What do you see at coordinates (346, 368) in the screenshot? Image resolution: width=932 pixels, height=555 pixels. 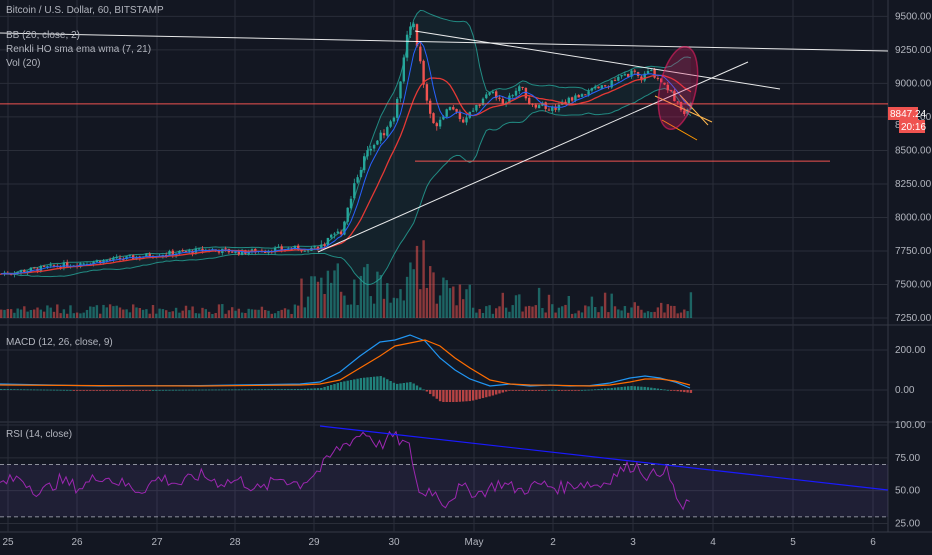 I see `macd-pane` at bounding box center [346, 368].